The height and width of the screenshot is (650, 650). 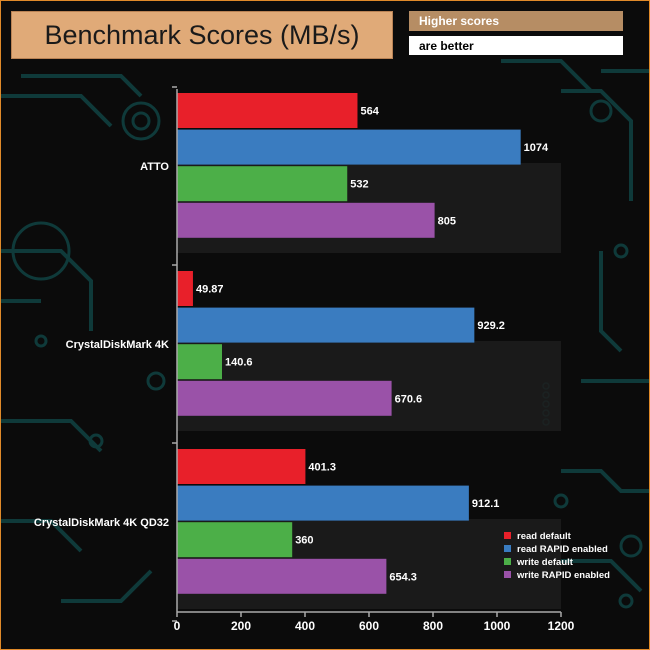 I want to click on x-tick-label: 1000, so click(x=497, y=626).